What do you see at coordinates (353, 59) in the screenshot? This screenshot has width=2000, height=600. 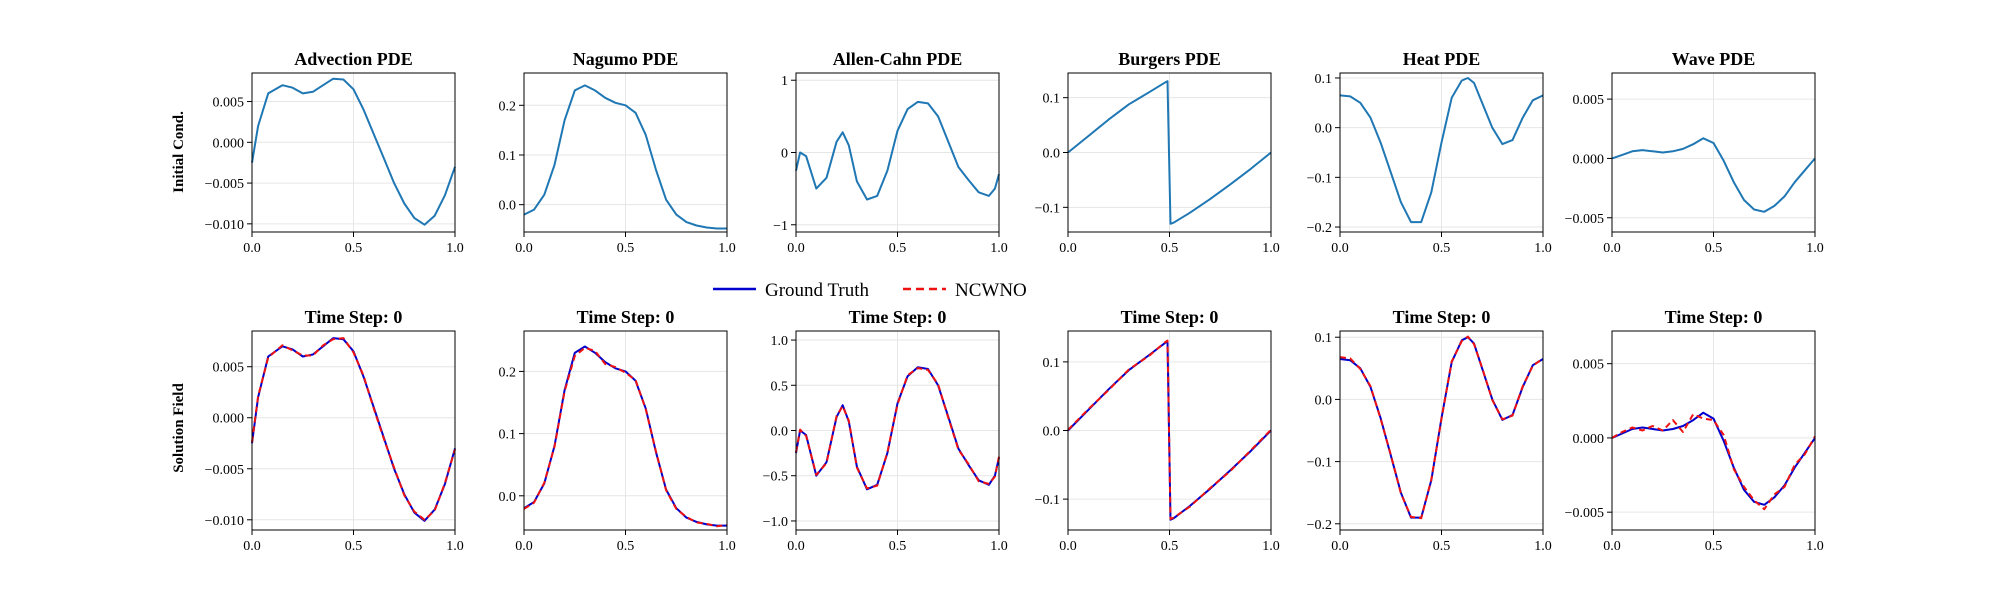 I see `chart-title: Advection PDE` at bounding box center [353, 59].